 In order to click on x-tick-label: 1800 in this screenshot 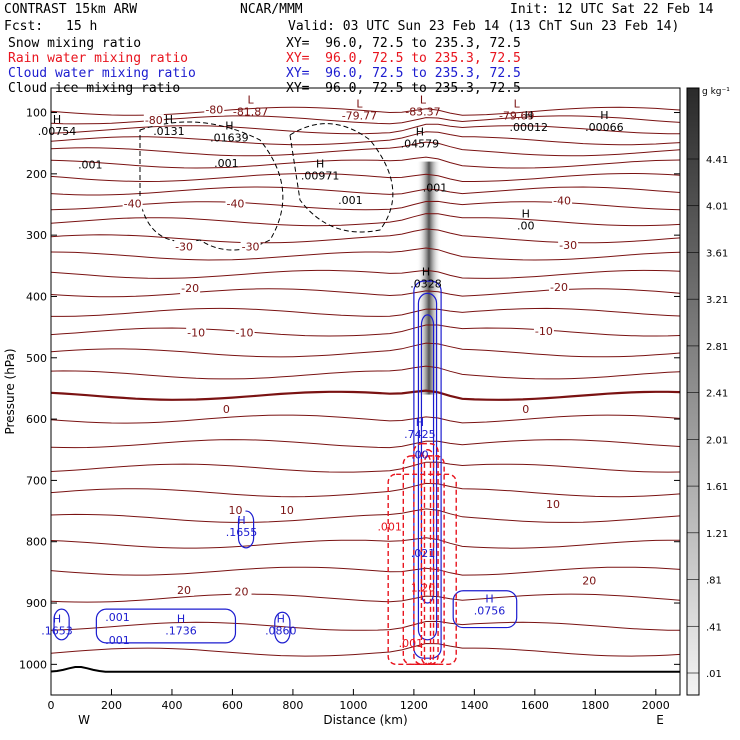, I will do `click(595, 705)`.